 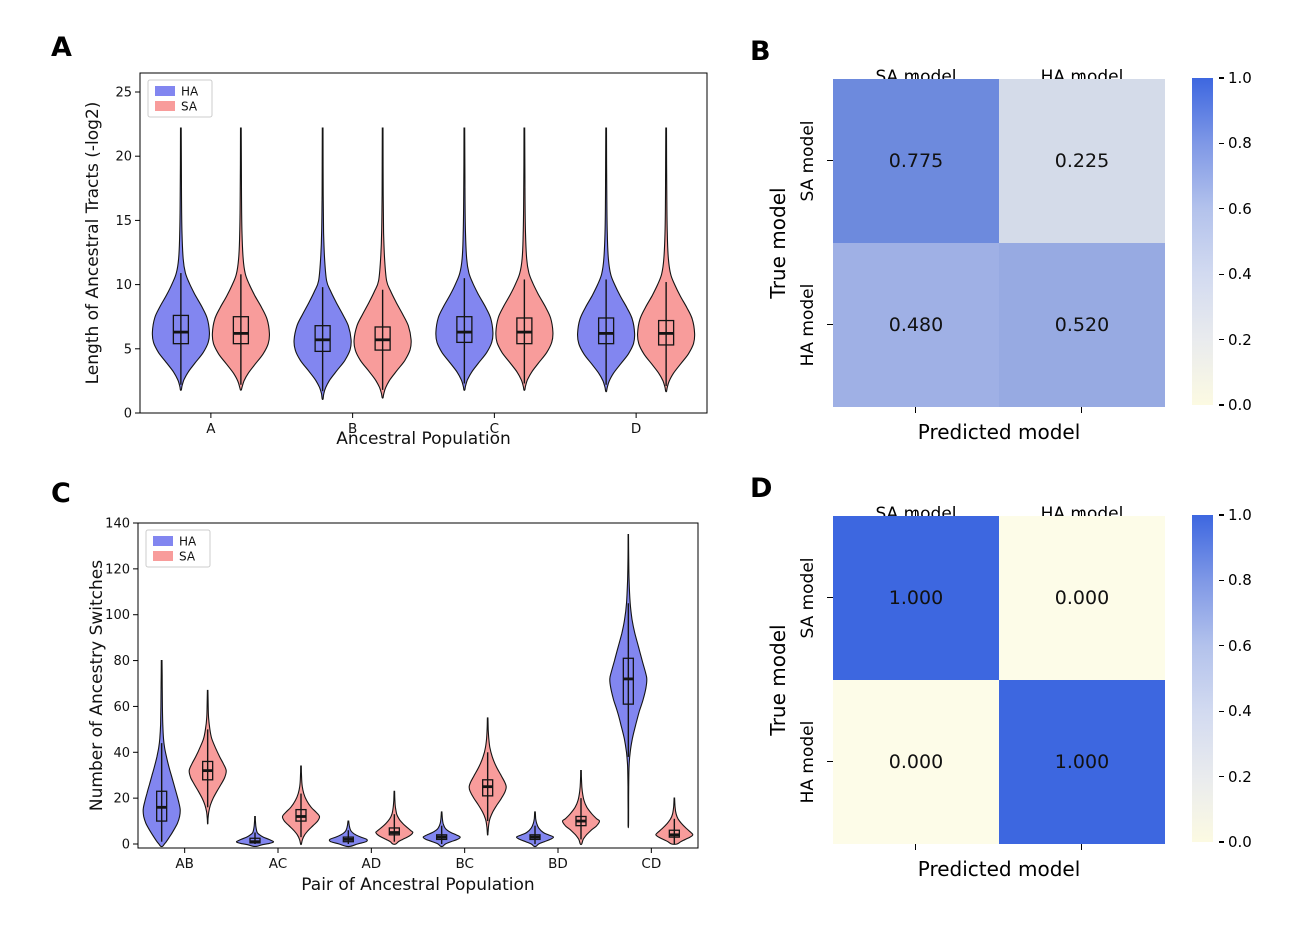 I want to click on matrix-cell-ha-ha: 1.000, so click(x=1082, y=762).